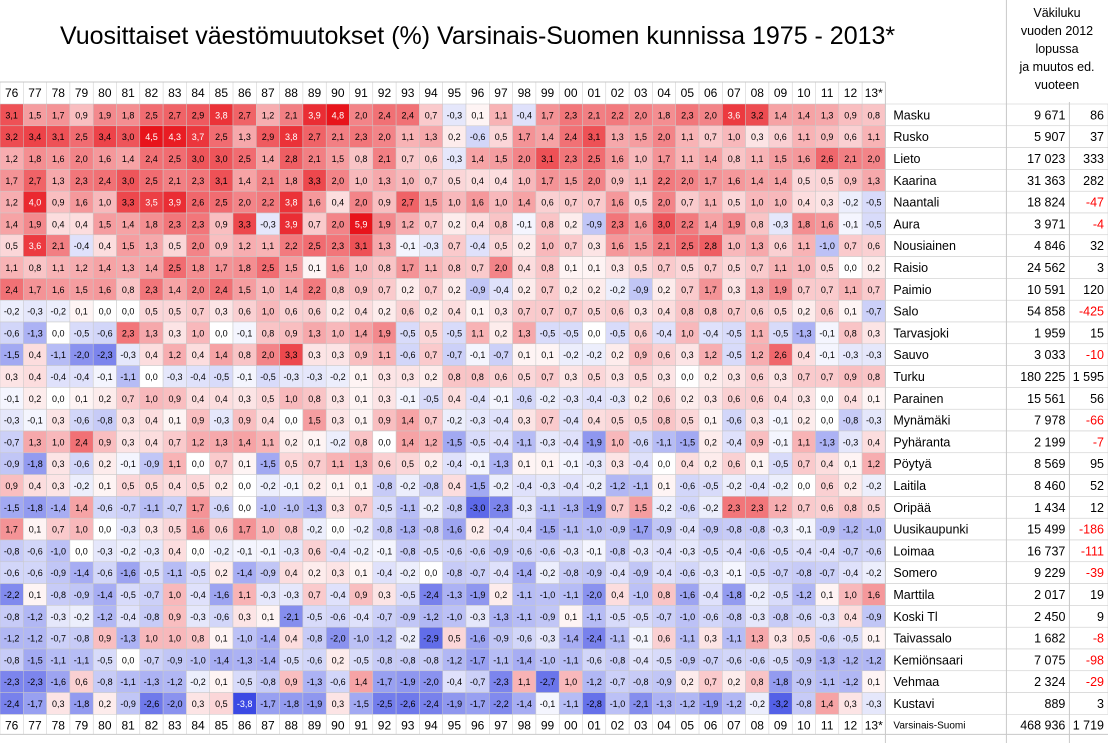 The image size is (1108, 743). Describe the element at coordinates (1046, 551) in the screenshot. I see `population-value: 16 737` at that location.